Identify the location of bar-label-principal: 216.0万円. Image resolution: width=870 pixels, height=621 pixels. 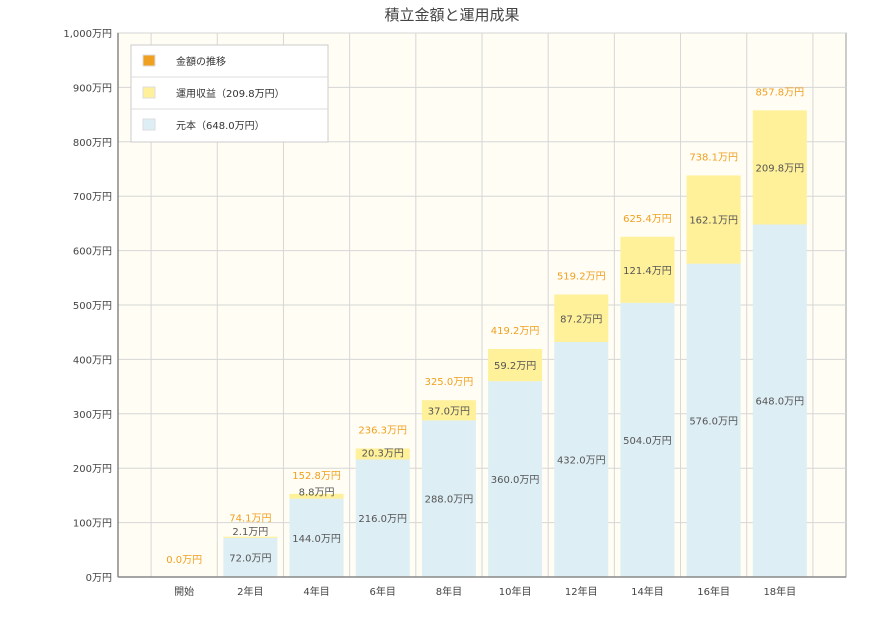
(382, 519).